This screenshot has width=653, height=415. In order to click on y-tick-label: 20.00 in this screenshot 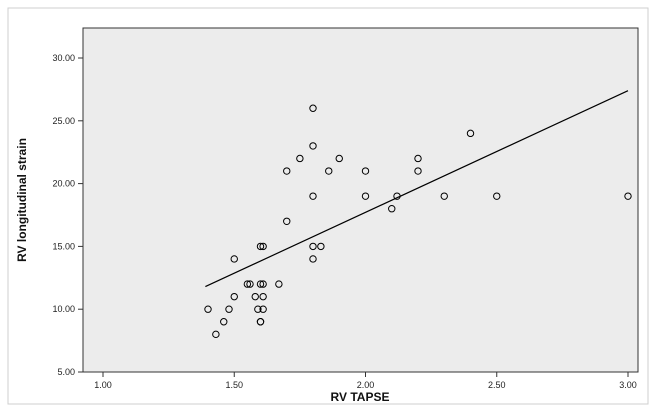, I will do `click(63, 184)`.